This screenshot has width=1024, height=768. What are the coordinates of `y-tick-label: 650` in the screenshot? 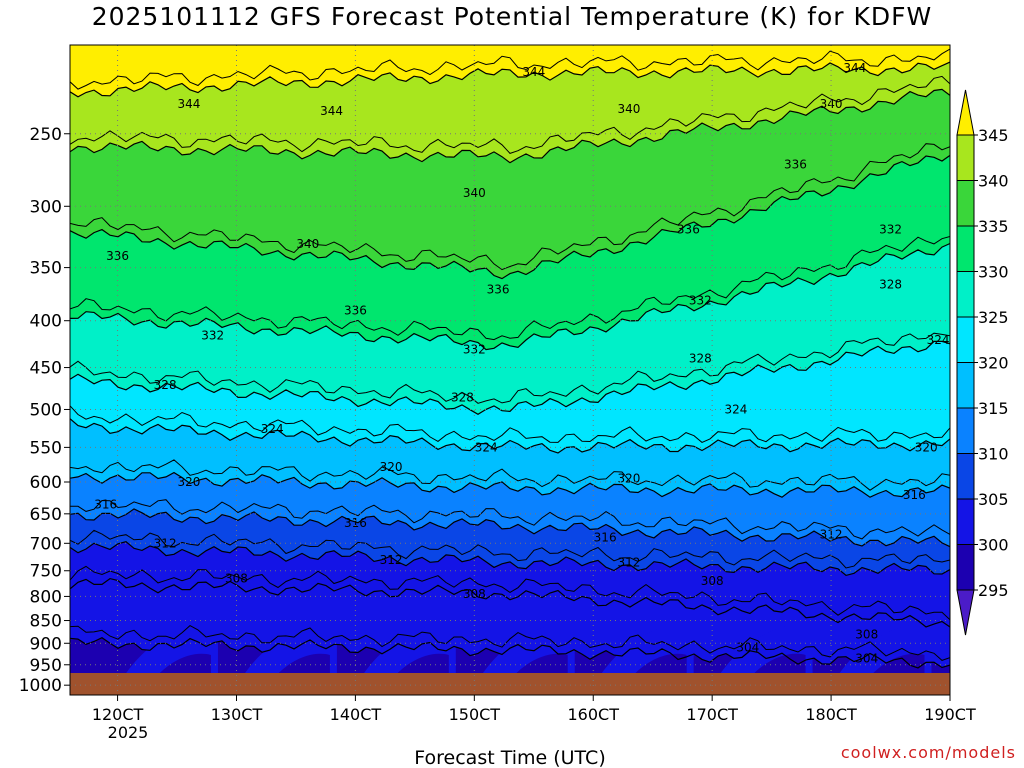 It's located at (46, 515).